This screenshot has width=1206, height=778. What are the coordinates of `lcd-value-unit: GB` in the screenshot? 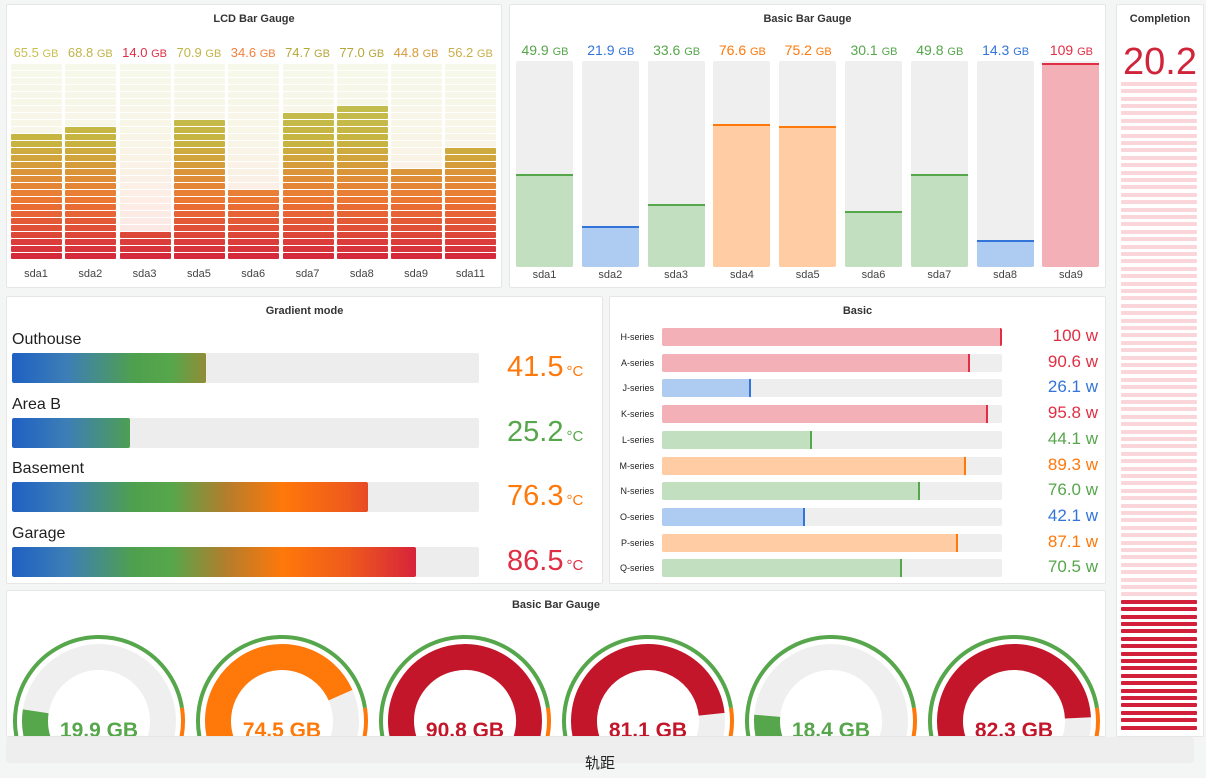 It's located at (322, 54).